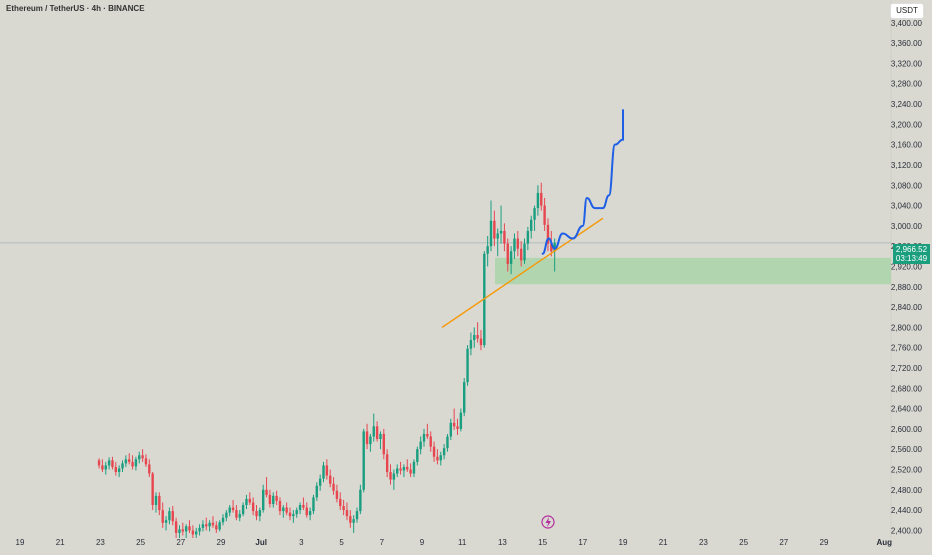 The image size is (932, 555). I want to click on x-tick-label: 19, so click(623, 542).